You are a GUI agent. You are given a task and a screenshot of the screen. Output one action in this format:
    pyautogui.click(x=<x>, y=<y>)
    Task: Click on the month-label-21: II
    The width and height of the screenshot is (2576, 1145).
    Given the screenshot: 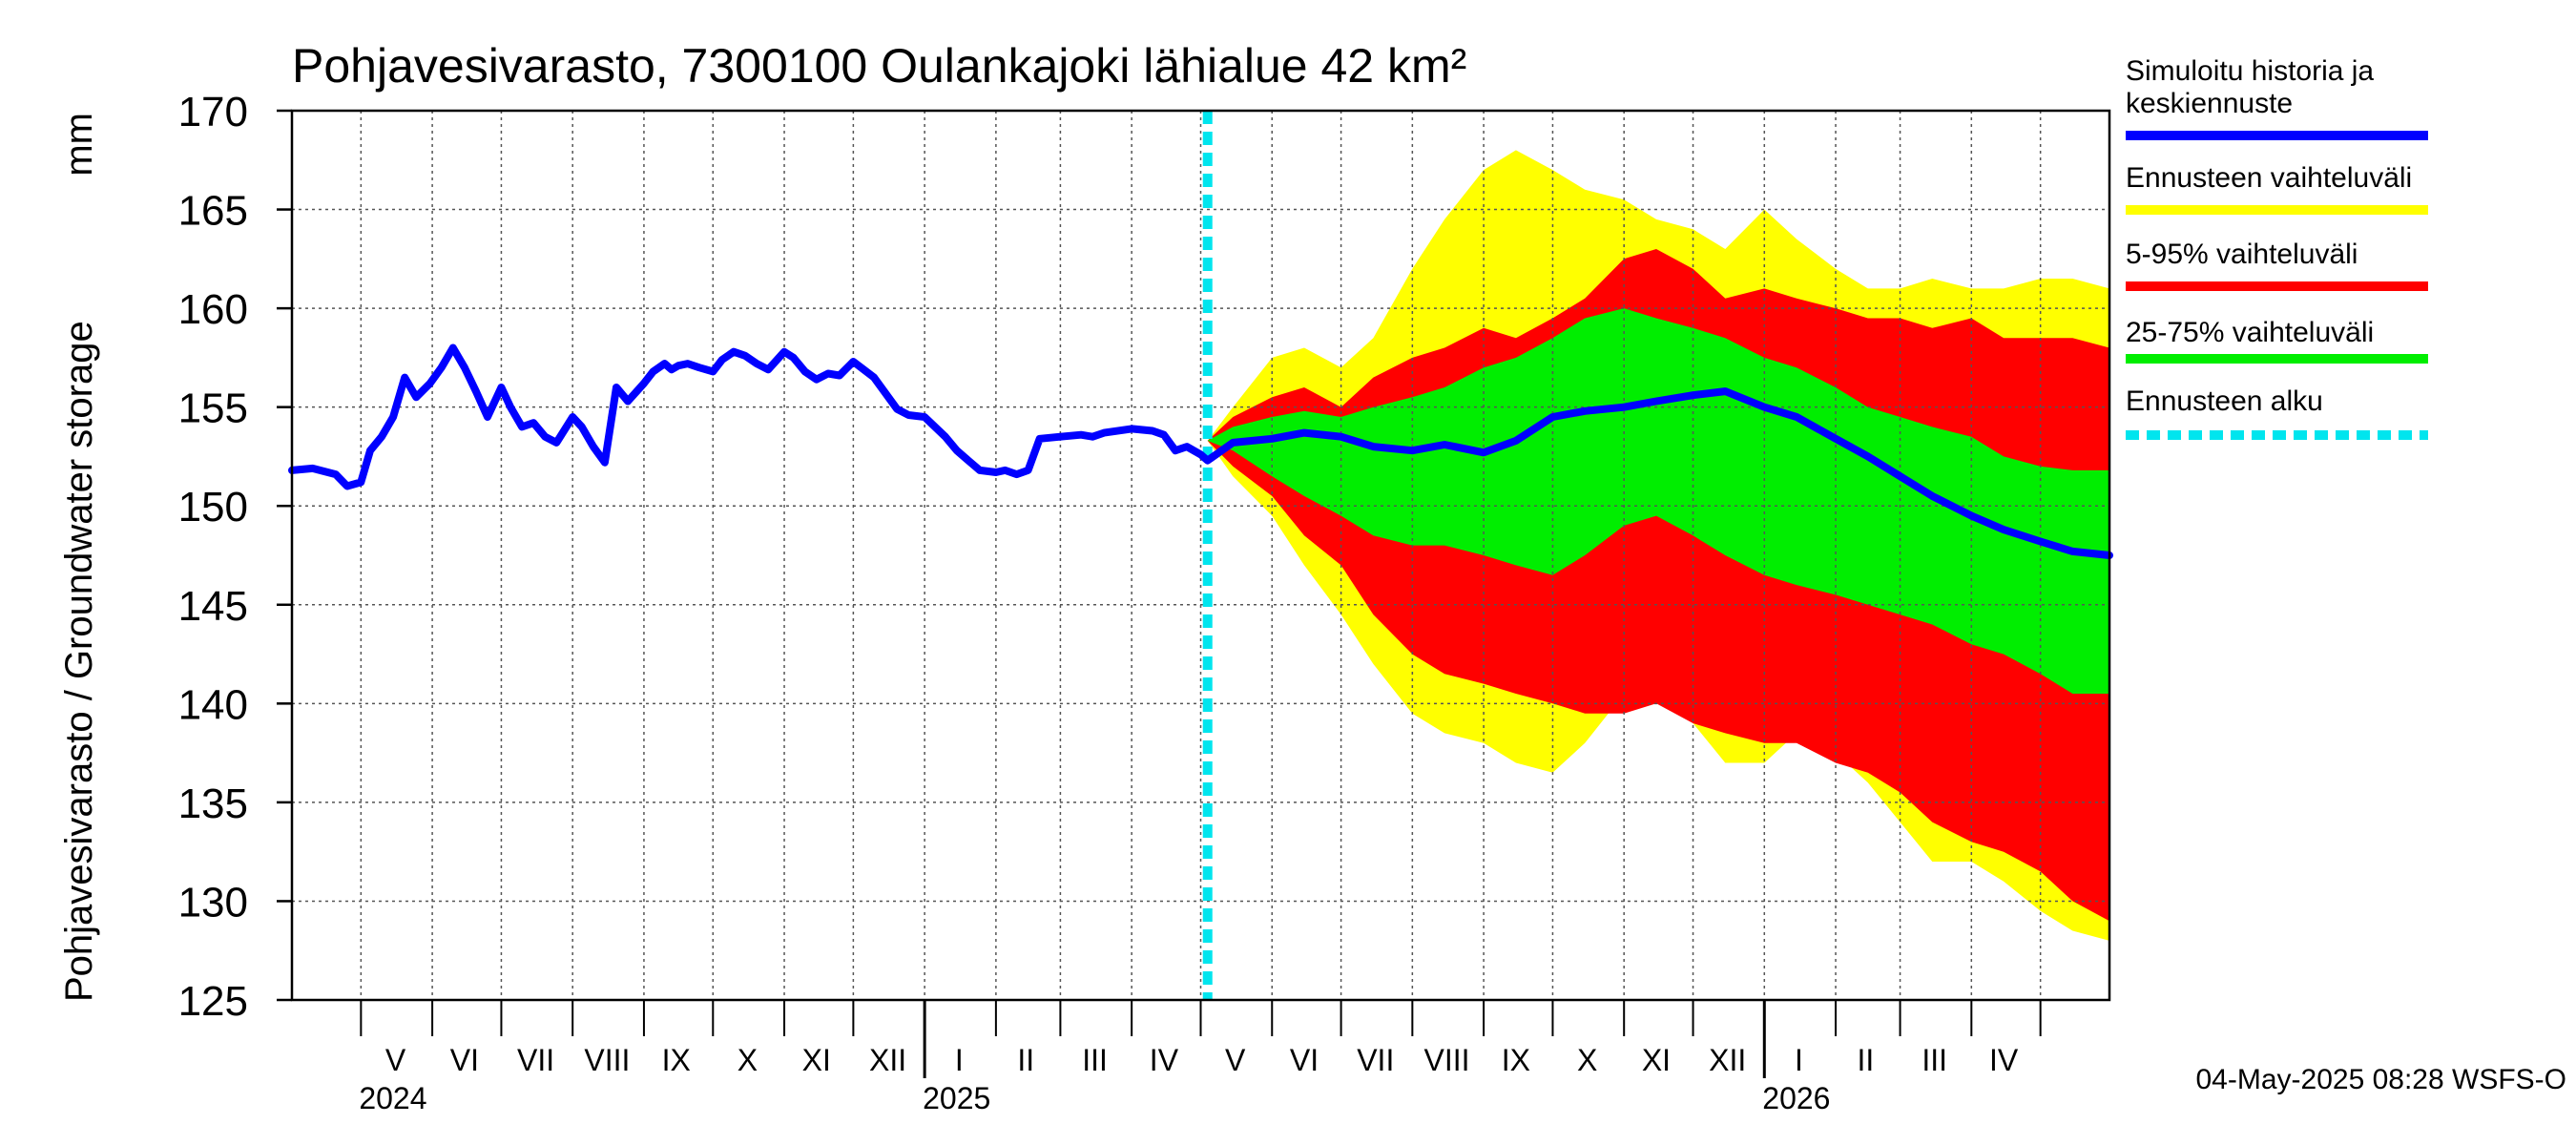 What is the action you would take?
    pyautogui.click(x=1866, y=1060)
    